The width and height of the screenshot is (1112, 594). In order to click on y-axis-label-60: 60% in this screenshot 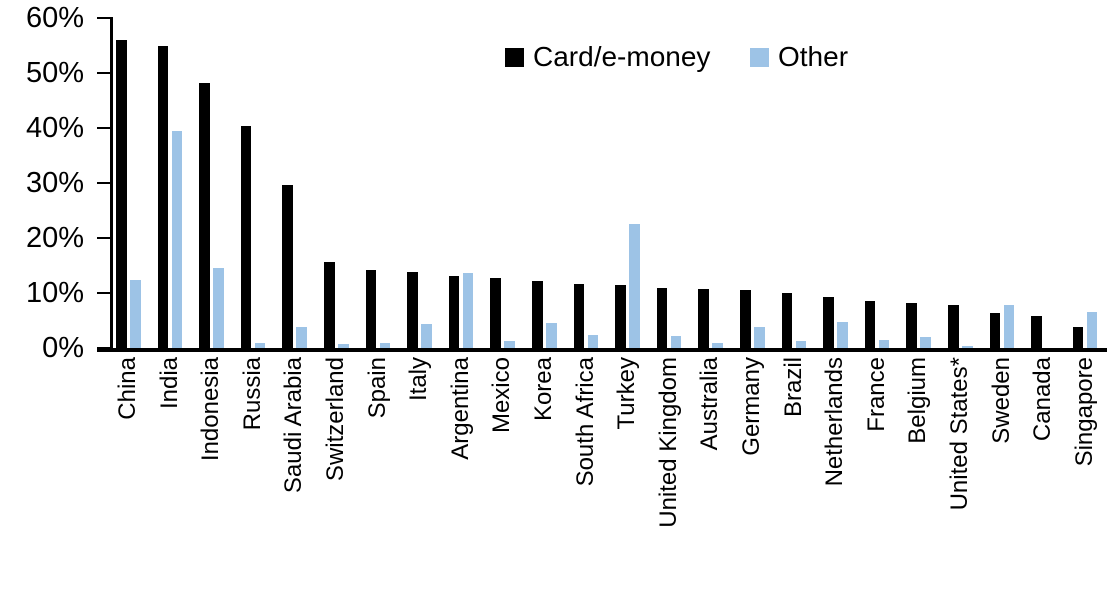, I will do `click(54, 18)`.